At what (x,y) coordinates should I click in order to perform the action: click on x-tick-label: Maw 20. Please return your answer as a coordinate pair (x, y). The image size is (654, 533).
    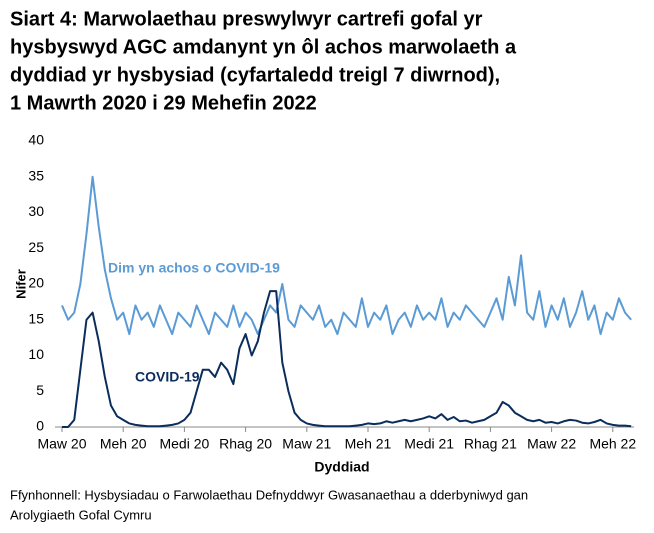
    Looking at the image, I should click on (61, 444).